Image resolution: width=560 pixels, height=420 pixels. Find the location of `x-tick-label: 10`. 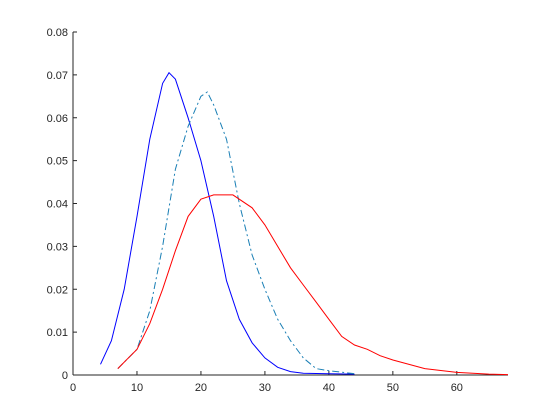

x-tick-label: 10 is located at coordinates (137, 388).